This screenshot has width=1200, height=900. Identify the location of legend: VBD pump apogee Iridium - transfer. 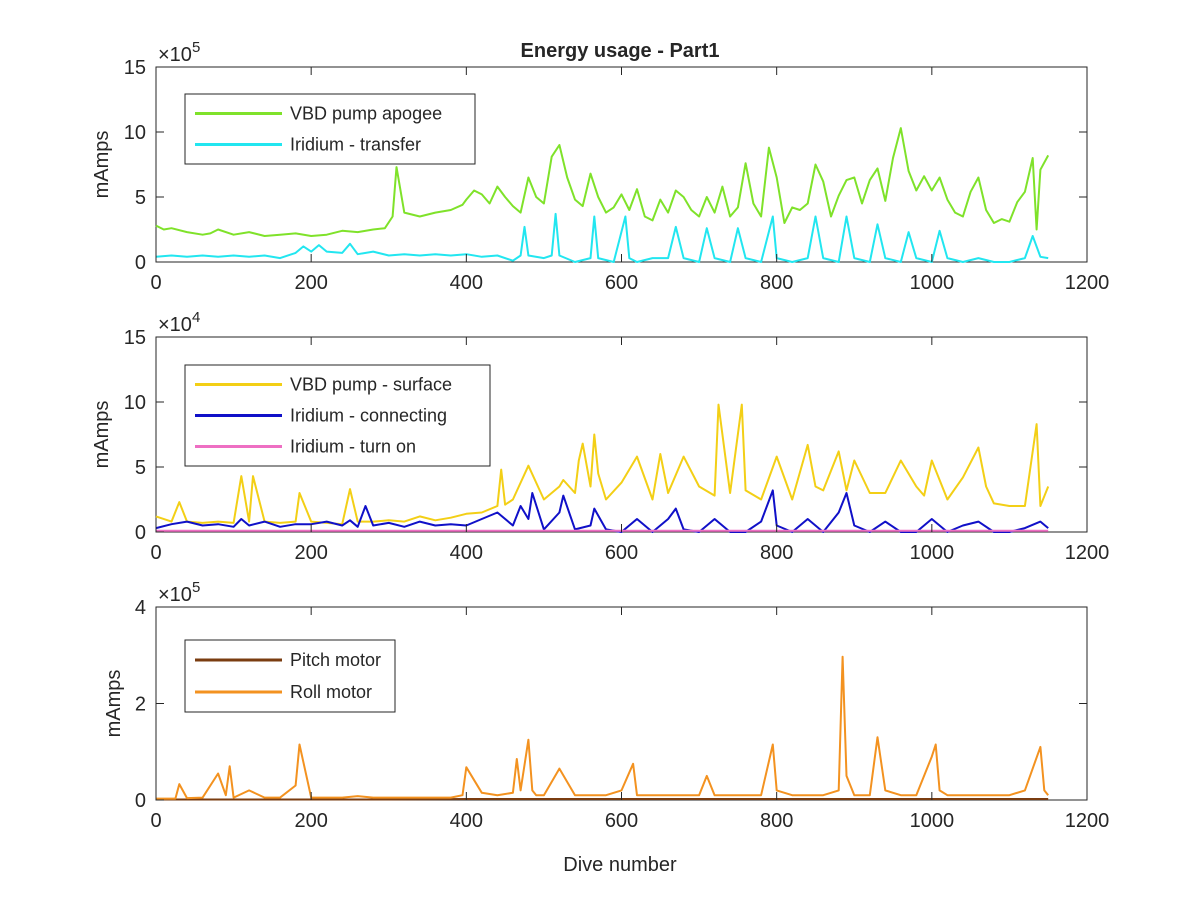
(330, 129).